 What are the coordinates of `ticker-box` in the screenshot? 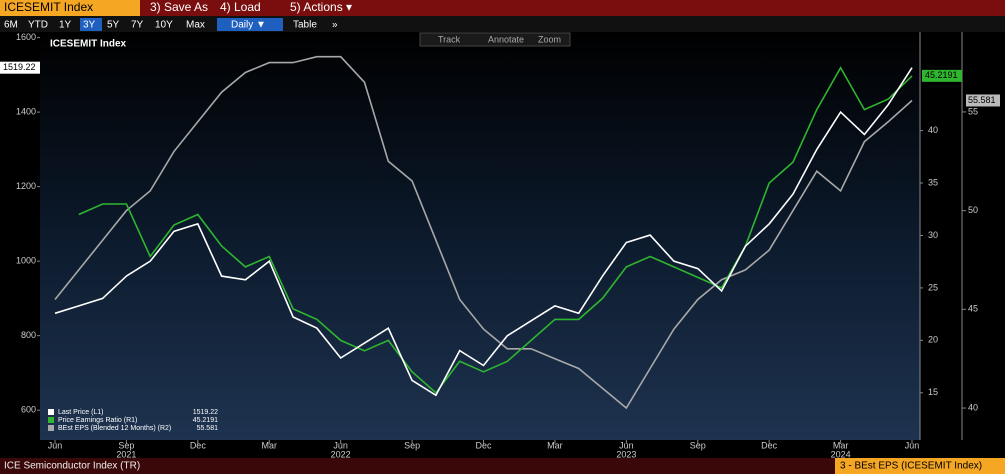 It's located at (70, 8).